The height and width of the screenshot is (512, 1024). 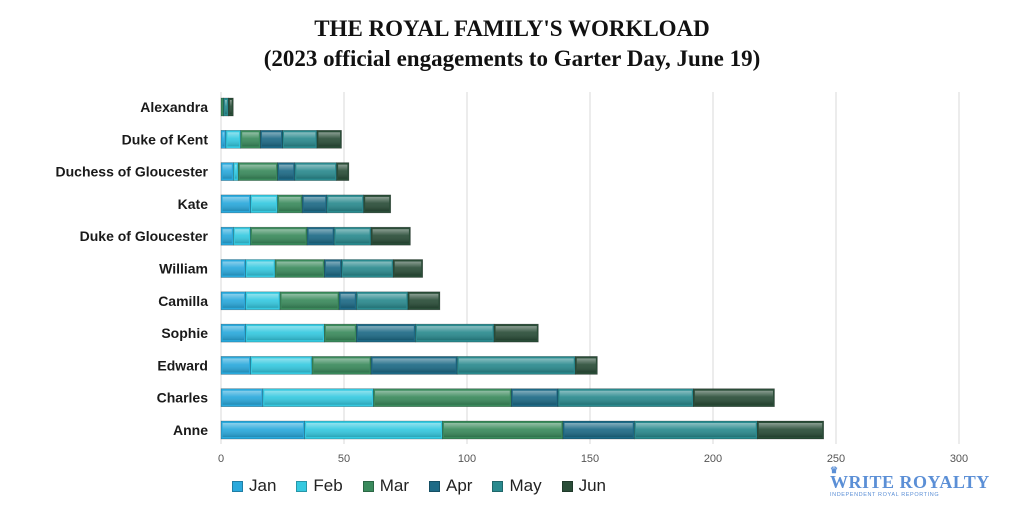 What do you see at coordinates (394, 485) in the screenshot?
I see `legend-label: Mar` at bounding box center [394, 485].